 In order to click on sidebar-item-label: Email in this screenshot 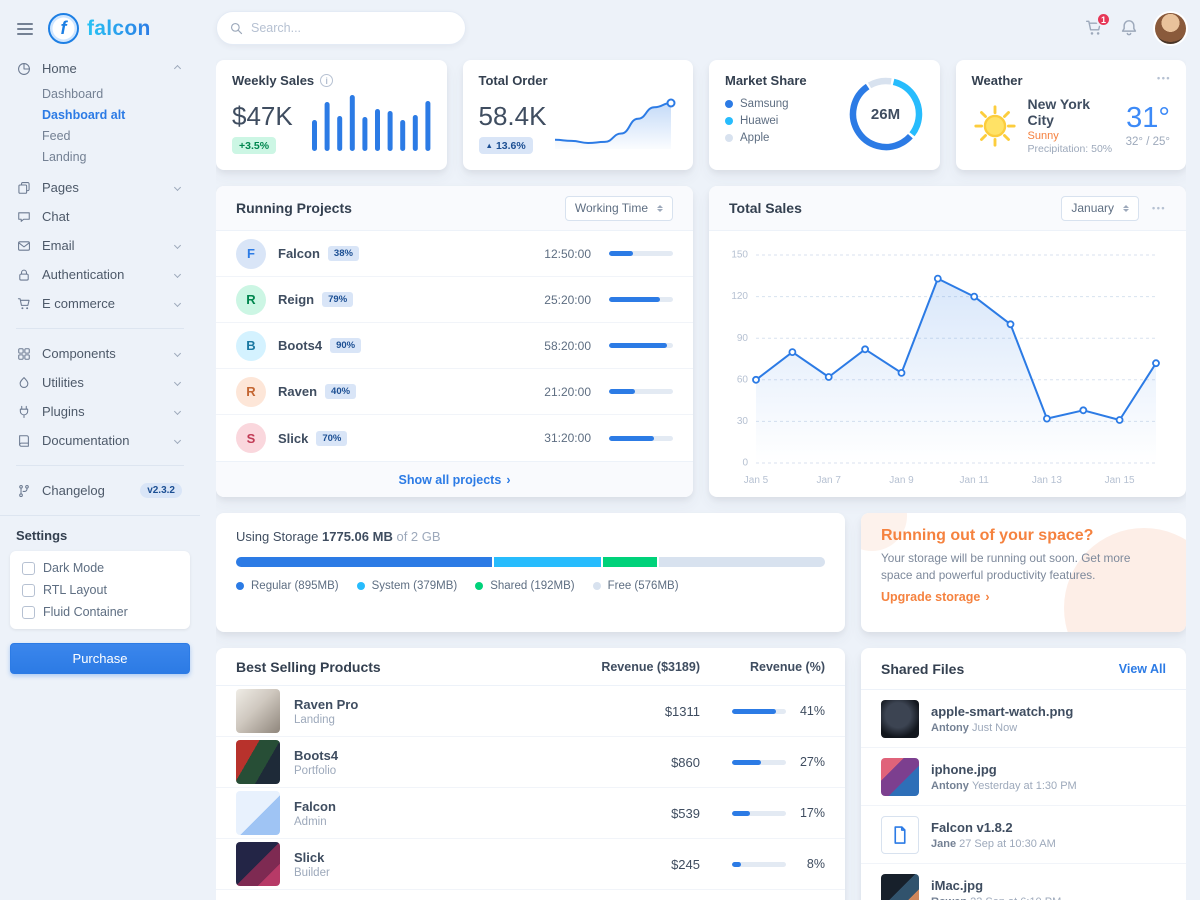, I will do `click(58, 245)`.